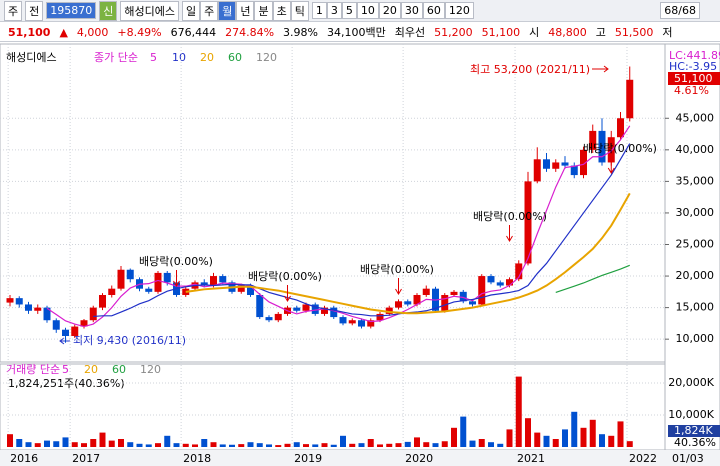 The image size is (720, 466). I want to click on period-button: 틱, so click(299, 10).